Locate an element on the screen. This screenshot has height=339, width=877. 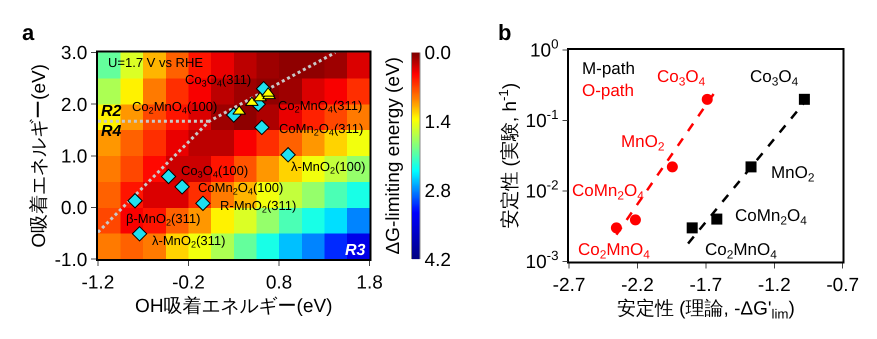
color-bar-title: ΔG-limiting energy (eV) is located at coordinates (393, 156).